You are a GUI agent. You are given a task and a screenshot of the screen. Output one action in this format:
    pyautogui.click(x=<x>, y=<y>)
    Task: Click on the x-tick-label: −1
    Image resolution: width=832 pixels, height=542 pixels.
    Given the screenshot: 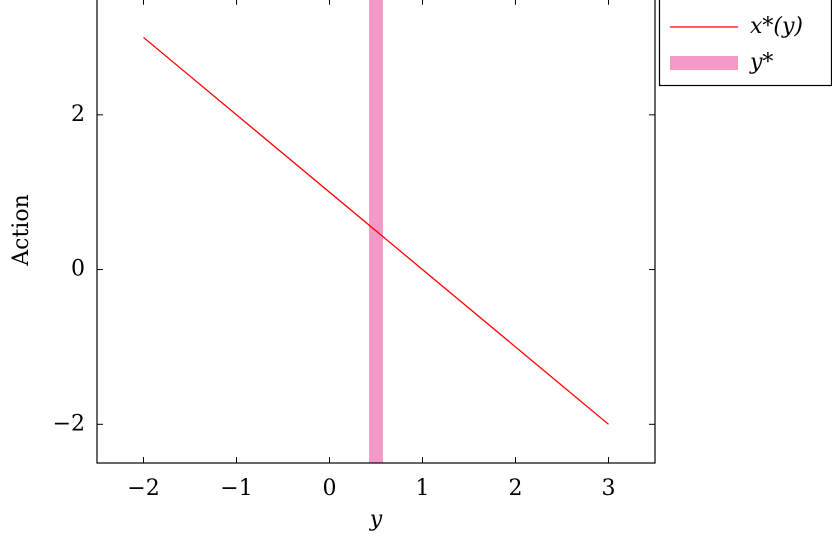 What is the action you would take?
    pyautogui.click(x=236, y=488)
    